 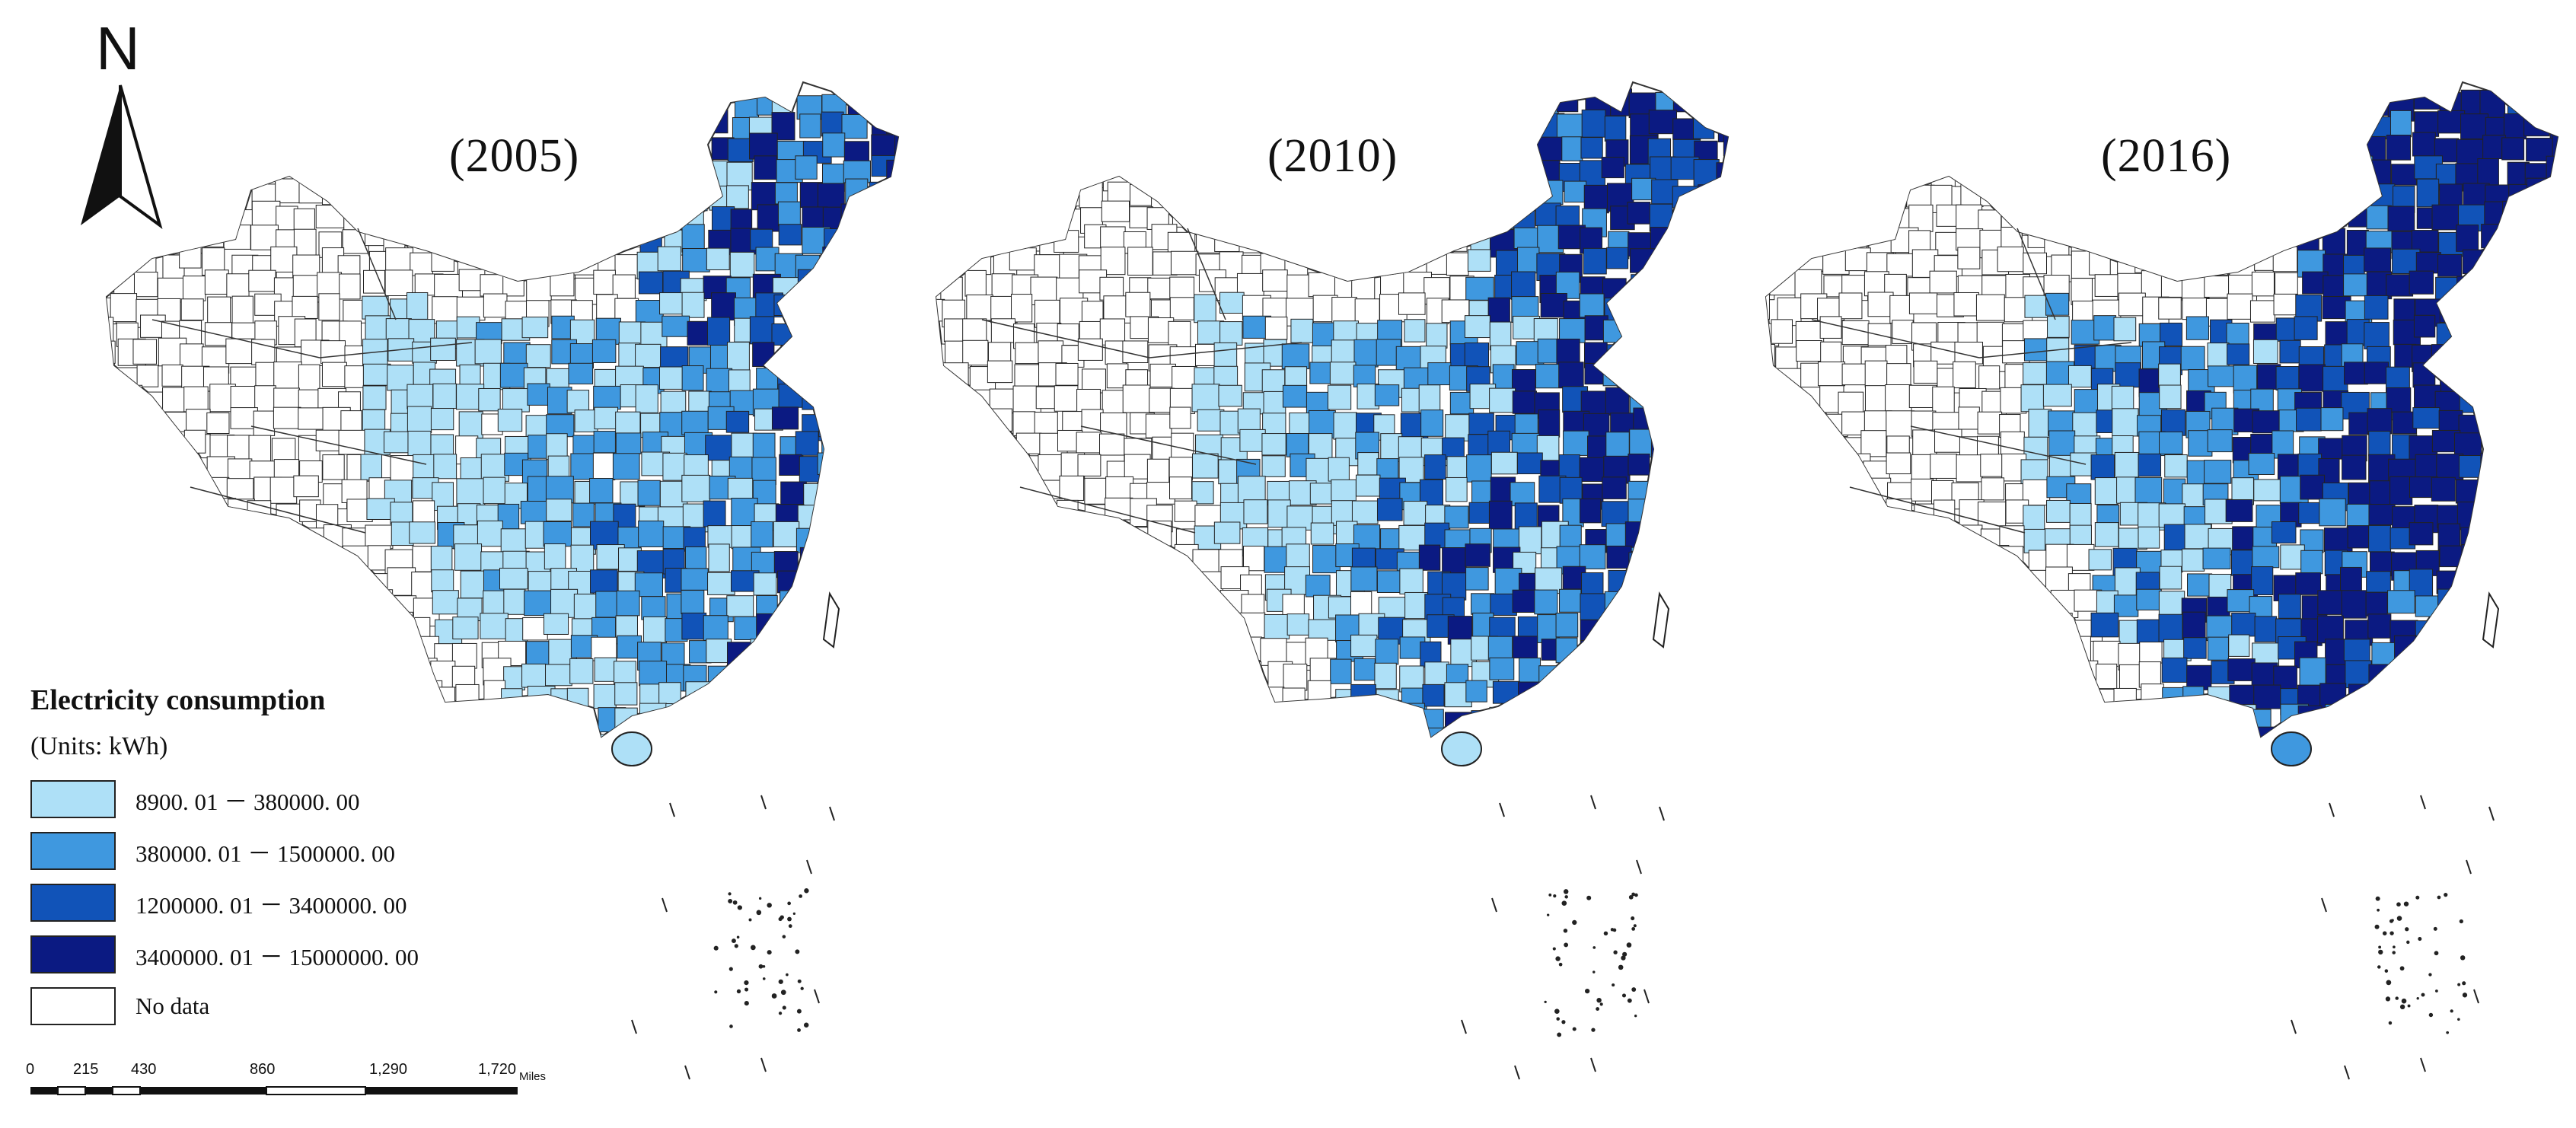 I want to click on legend-item: 1200000. 01 － 3400000. 00, so click(x=225, y=903).